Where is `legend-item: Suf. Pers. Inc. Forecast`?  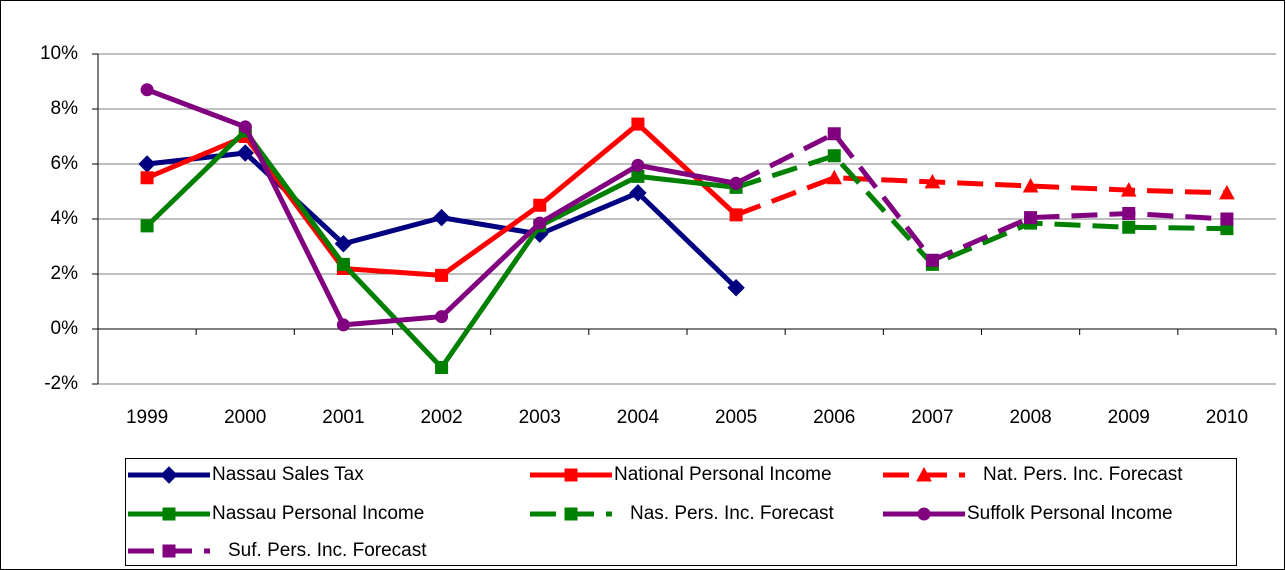 legend-item: Suf. Pers. Inc. Forecast is located at coordinates (277, 550).